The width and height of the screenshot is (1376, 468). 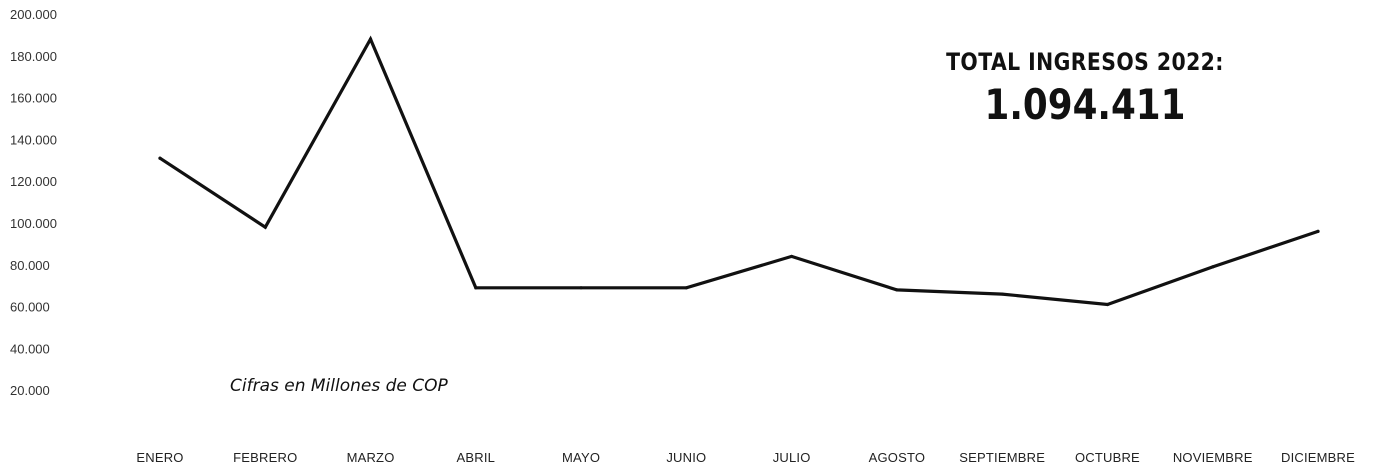 What do you see at coordinates (1085, 104) in the screenshot?
I see `total-income-value: 1.094.411` at bounding box center [1085, 104].